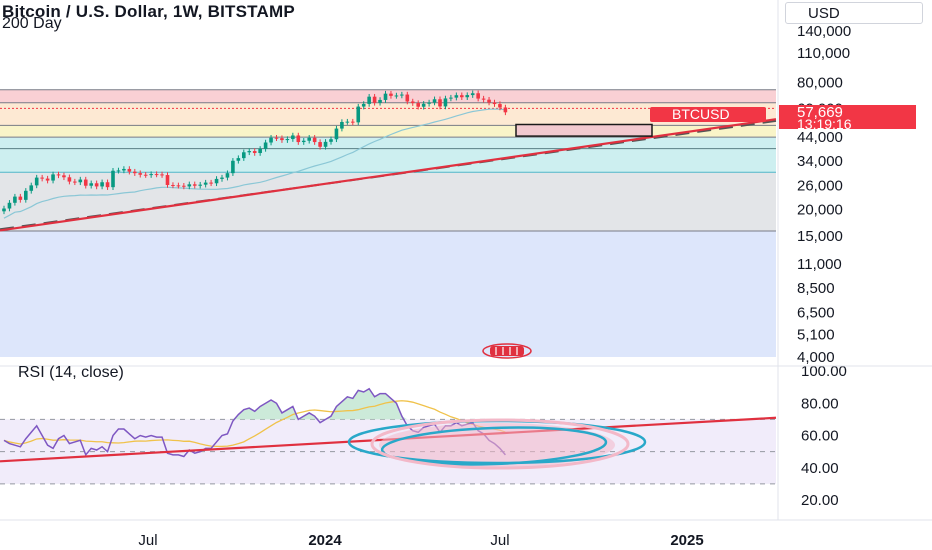  I want to click on candles, so click(255, 154).